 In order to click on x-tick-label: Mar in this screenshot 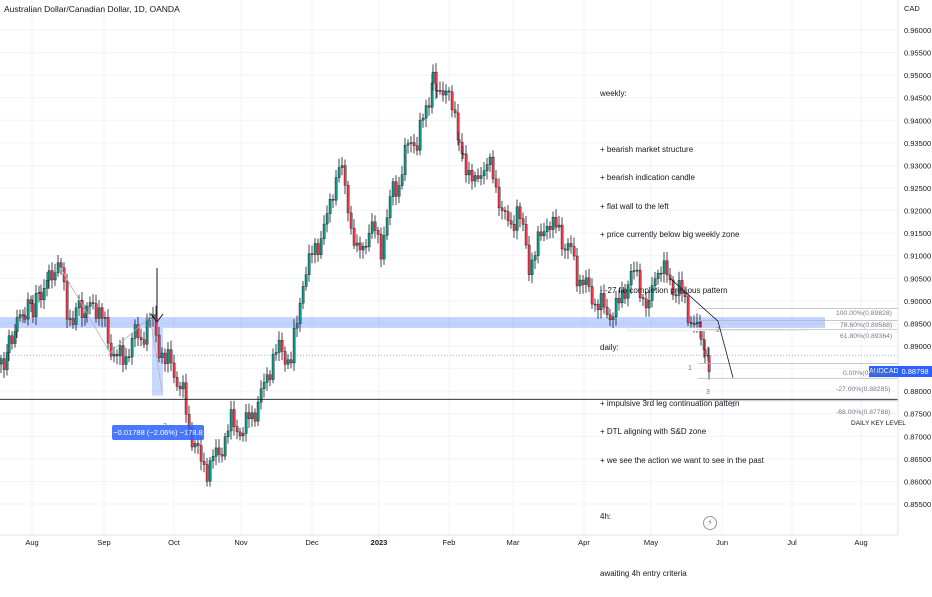, I will do `click(513, 542)`.